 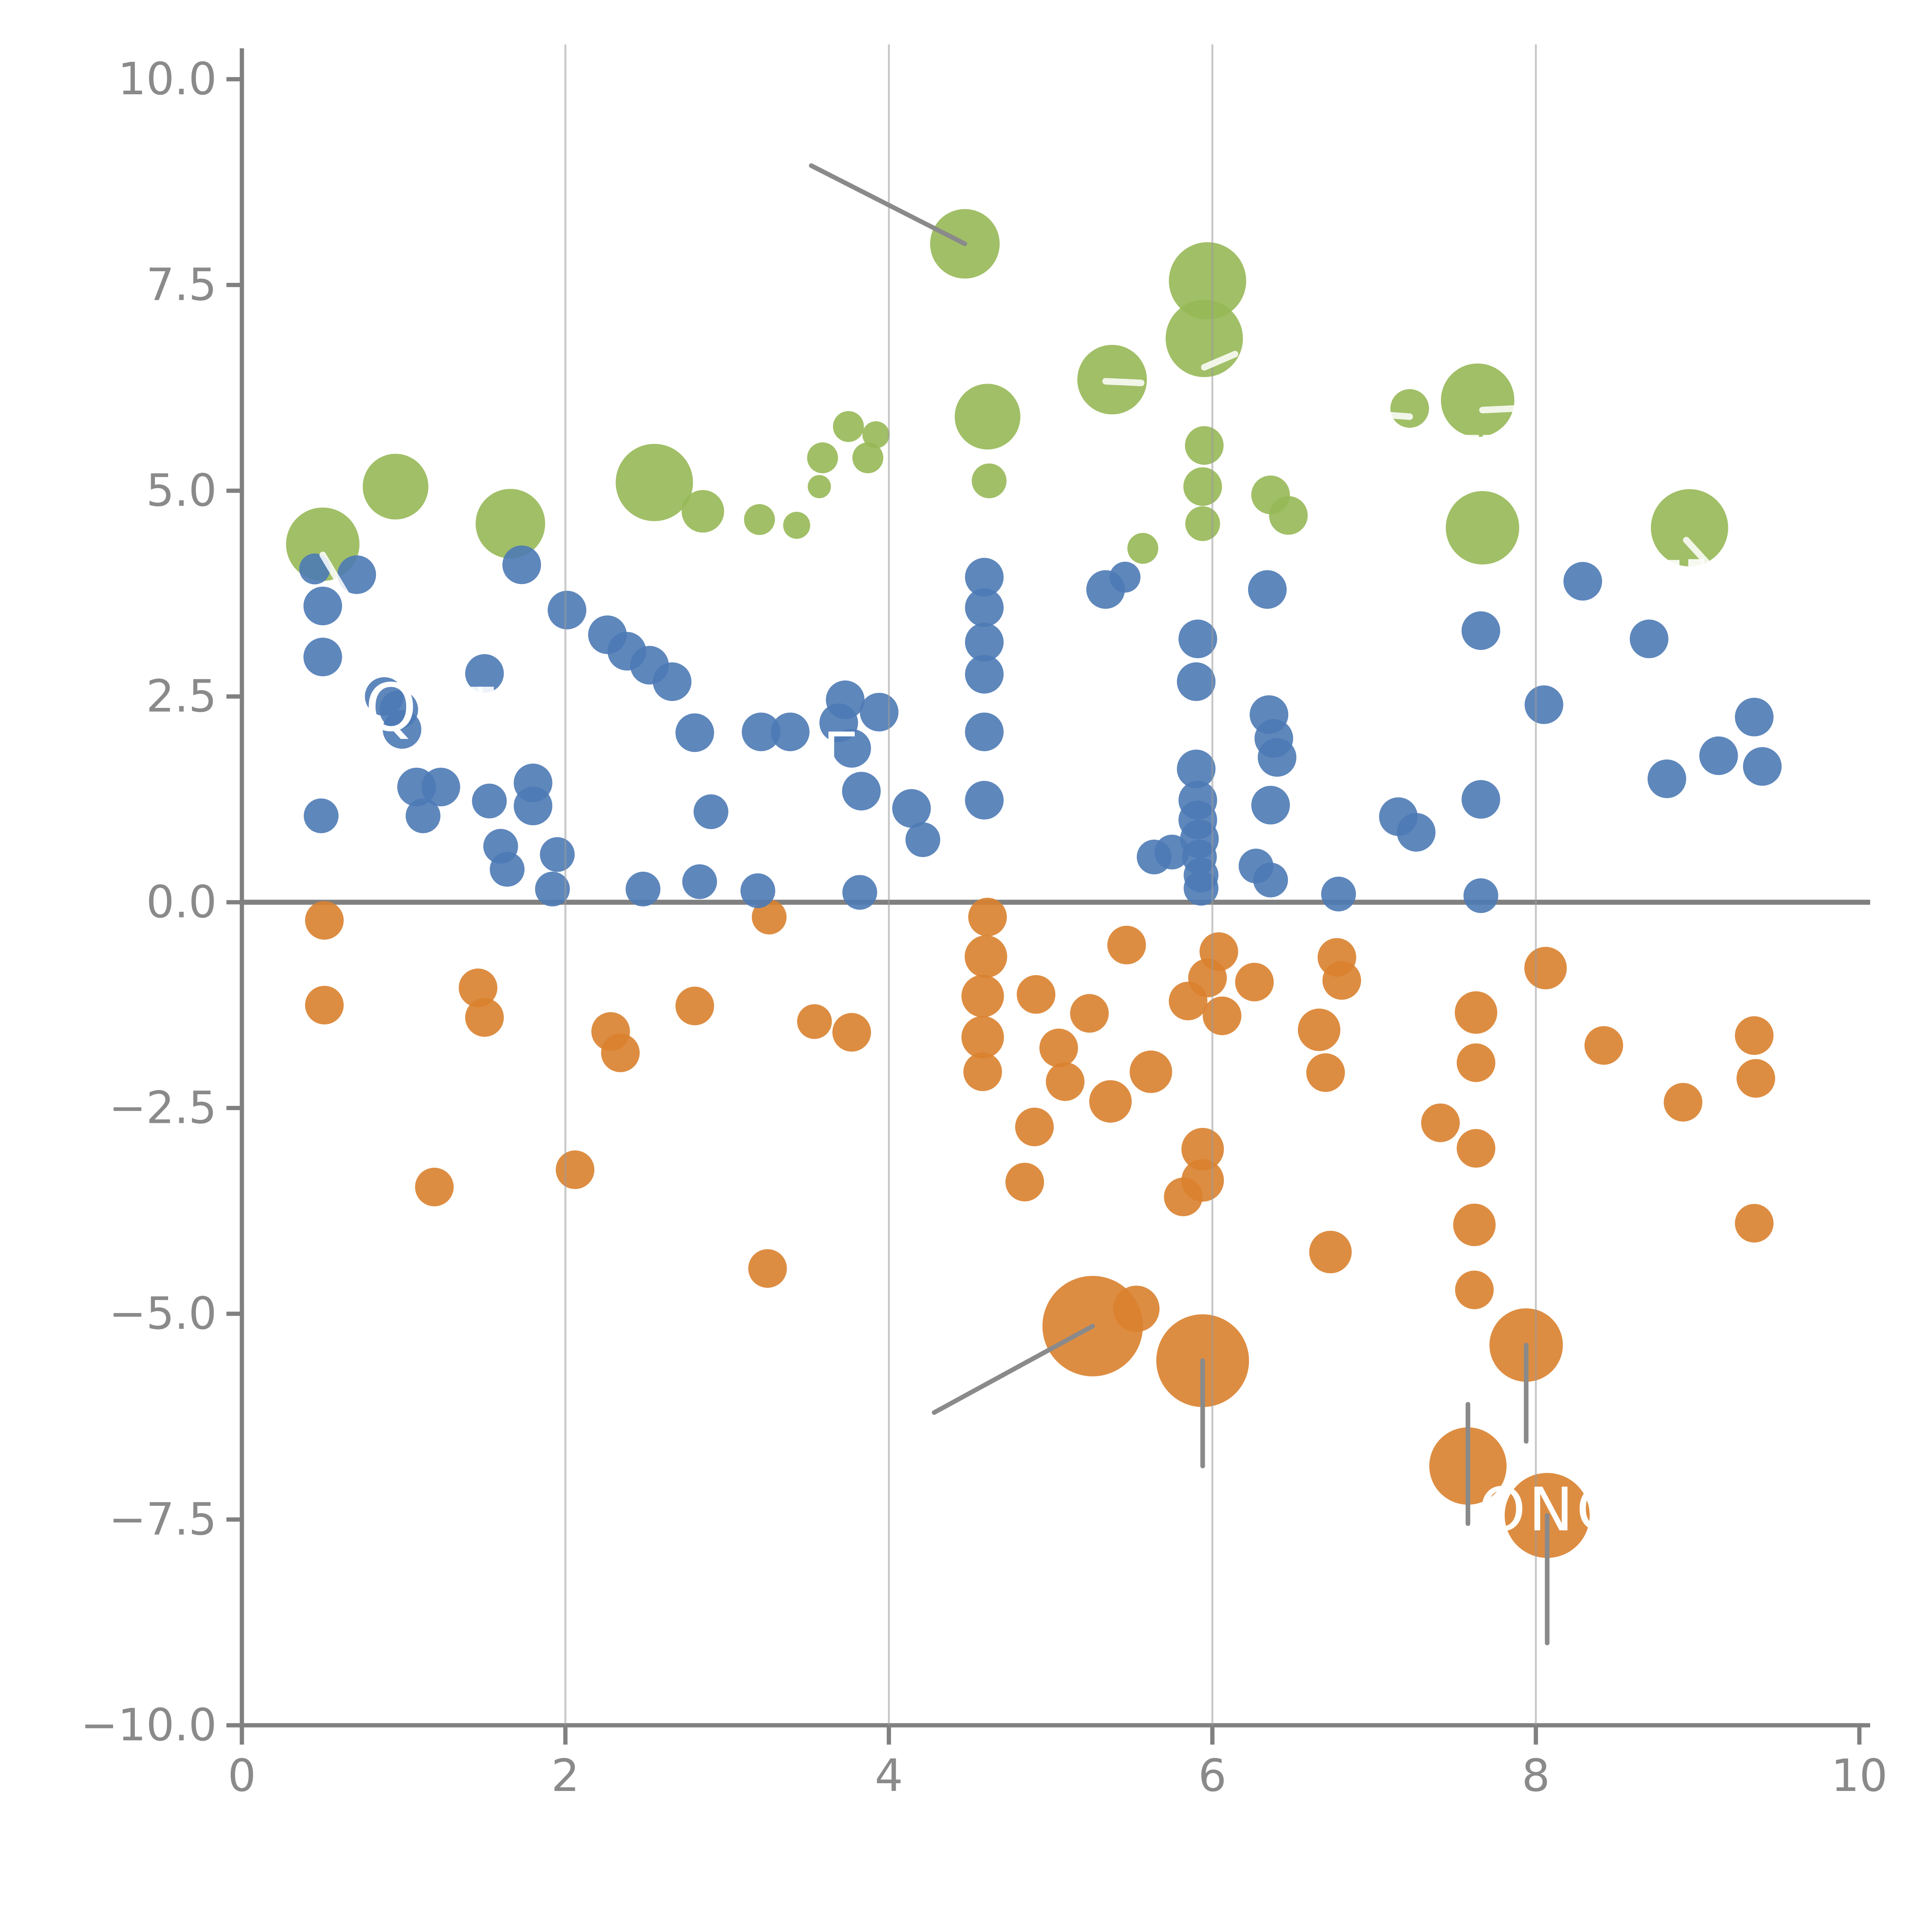 I want to click on x-tick-label: 0, so click(x=242, y=1776).